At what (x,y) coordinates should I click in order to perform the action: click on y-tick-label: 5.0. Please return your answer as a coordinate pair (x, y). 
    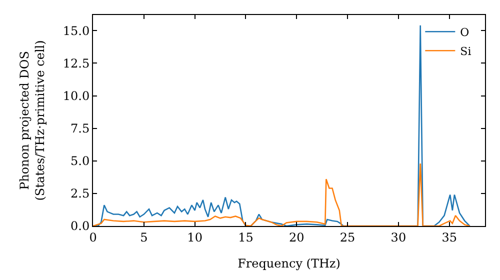
    Looking at the image, I should click on (80, 161).